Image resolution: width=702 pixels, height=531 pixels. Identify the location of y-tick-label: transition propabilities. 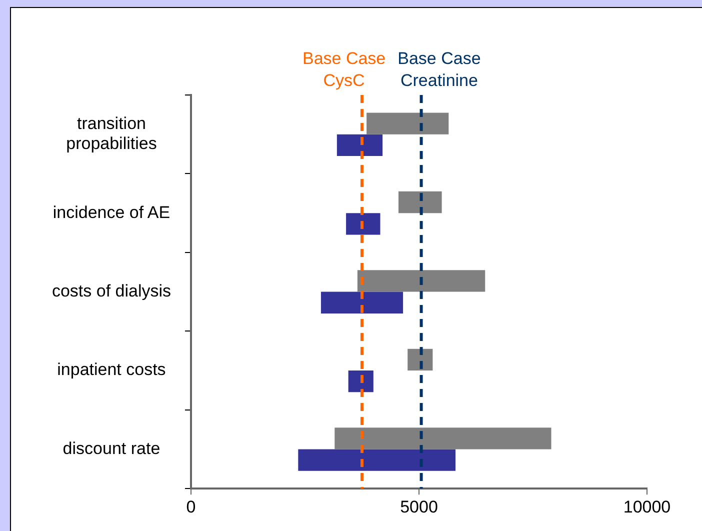
(111, 134).